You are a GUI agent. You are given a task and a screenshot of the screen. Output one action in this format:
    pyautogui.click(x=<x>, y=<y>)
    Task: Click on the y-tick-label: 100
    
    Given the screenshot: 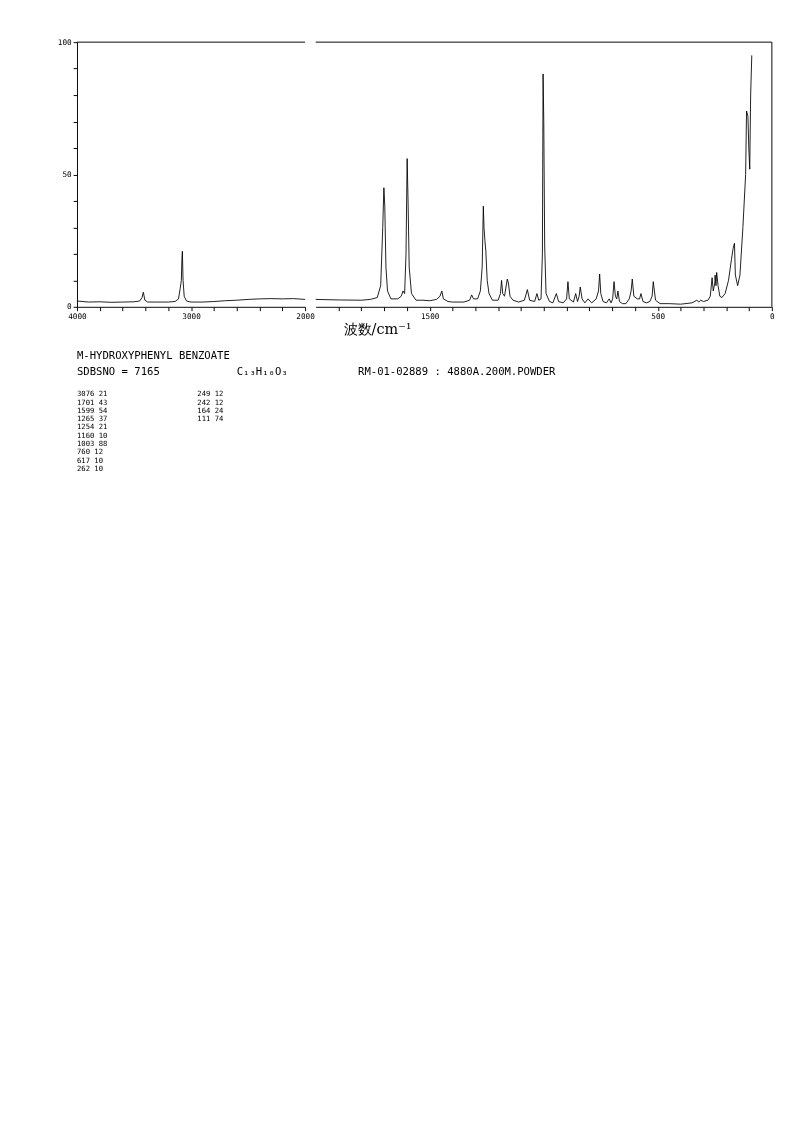 What is the action you would take?
    pyautogui.click(x=65, y=42)
    